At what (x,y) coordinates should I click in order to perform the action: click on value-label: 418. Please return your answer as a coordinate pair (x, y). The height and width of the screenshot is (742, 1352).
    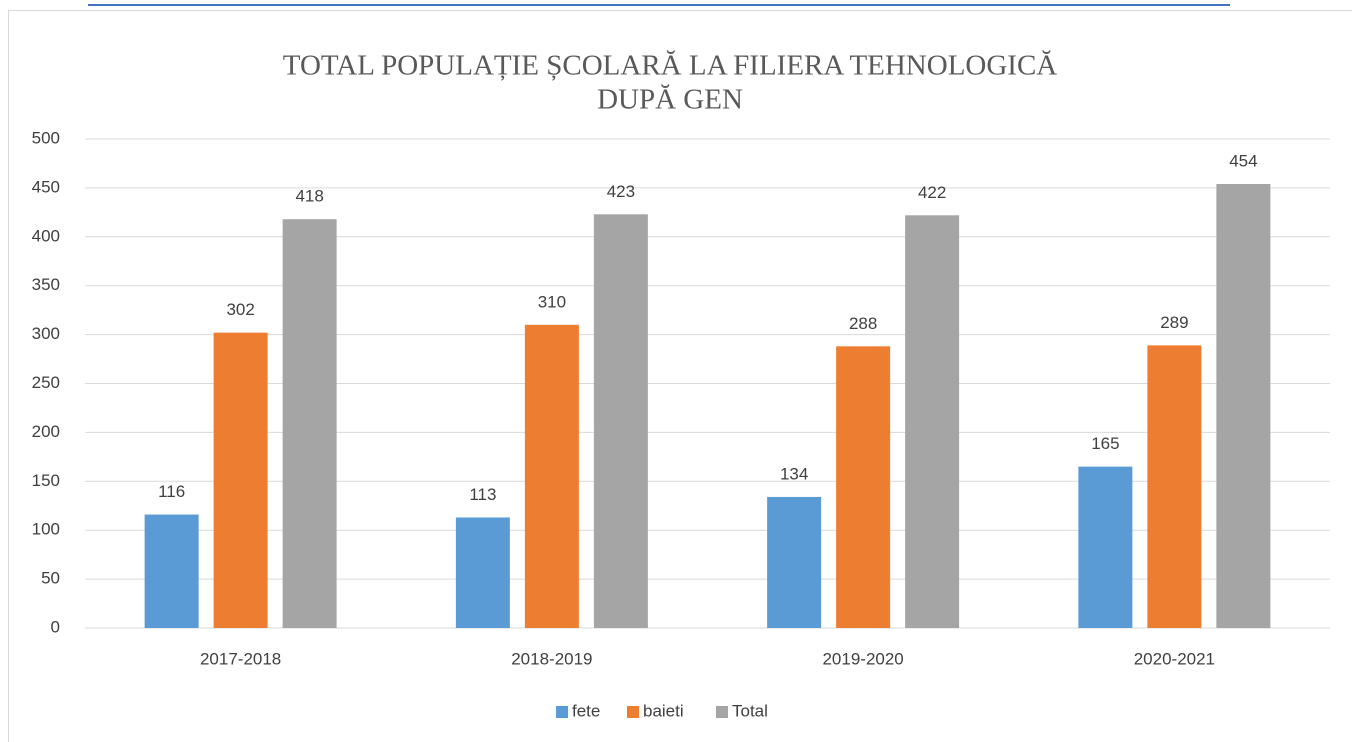
    Looking at the image, I should click on (309, 196).